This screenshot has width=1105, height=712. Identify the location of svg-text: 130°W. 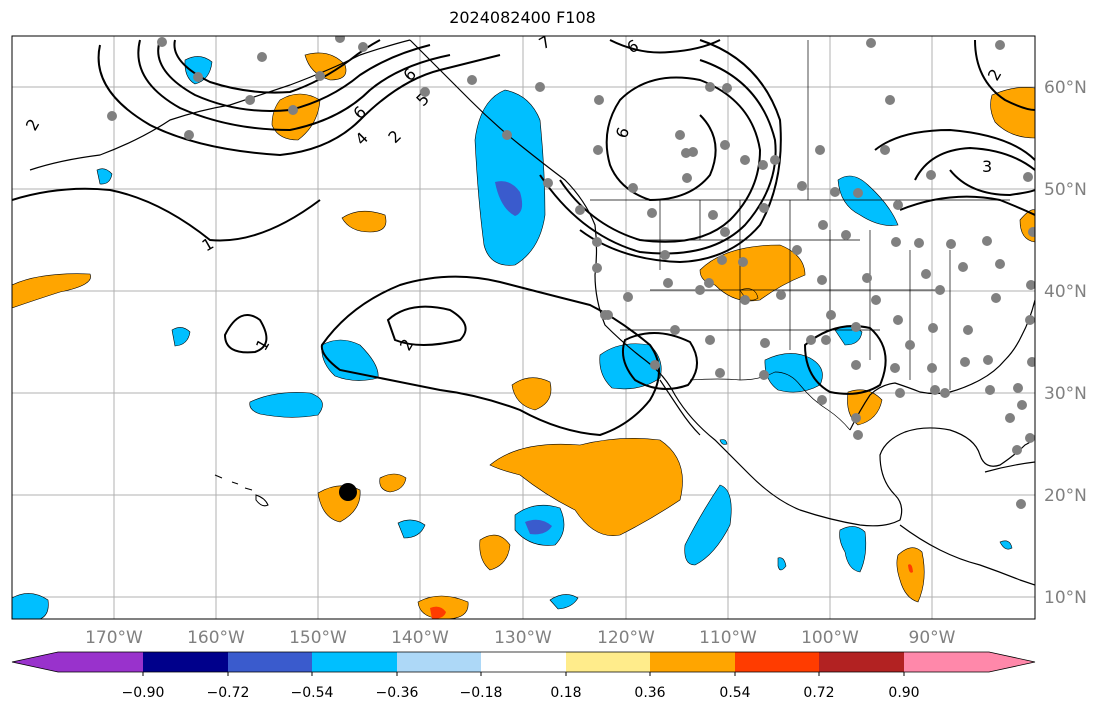
(523, 638).